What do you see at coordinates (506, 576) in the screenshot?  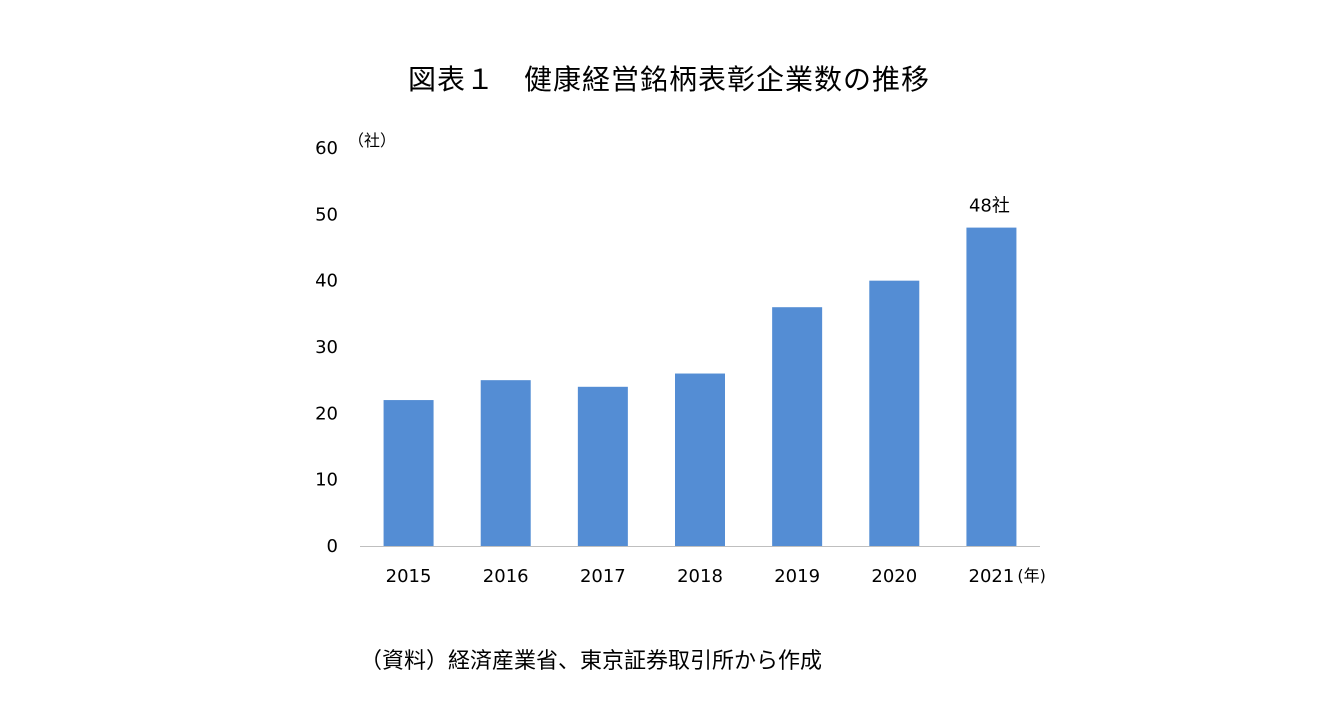 I see `x-tick-label: 2016` at bounding box center [506, 576].